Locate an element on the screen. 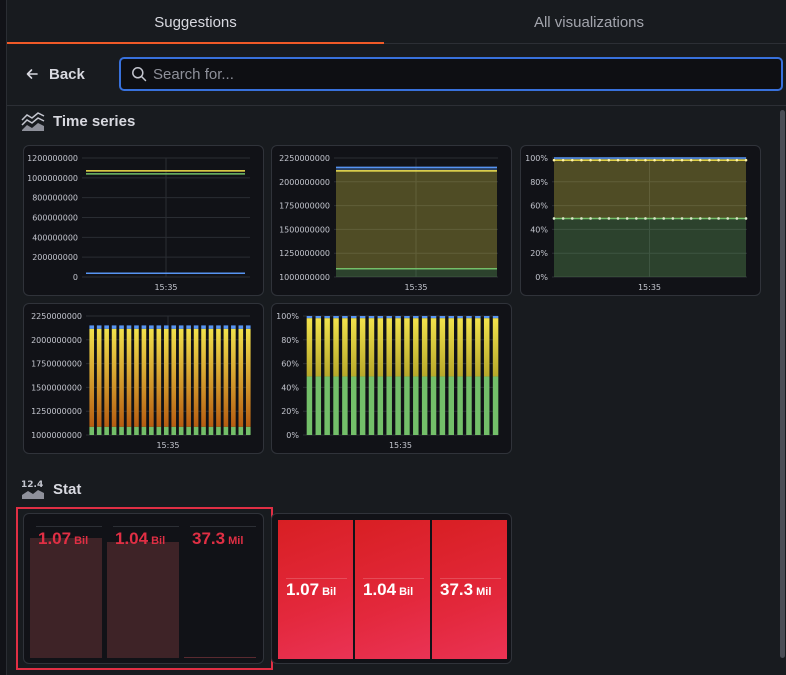 The width and height of the screenshot is (786, 675). suggestion-card-bars-percent: 100% 80% 60% 40% 20% 0% 15:35 is located at coordinates (391, 378).